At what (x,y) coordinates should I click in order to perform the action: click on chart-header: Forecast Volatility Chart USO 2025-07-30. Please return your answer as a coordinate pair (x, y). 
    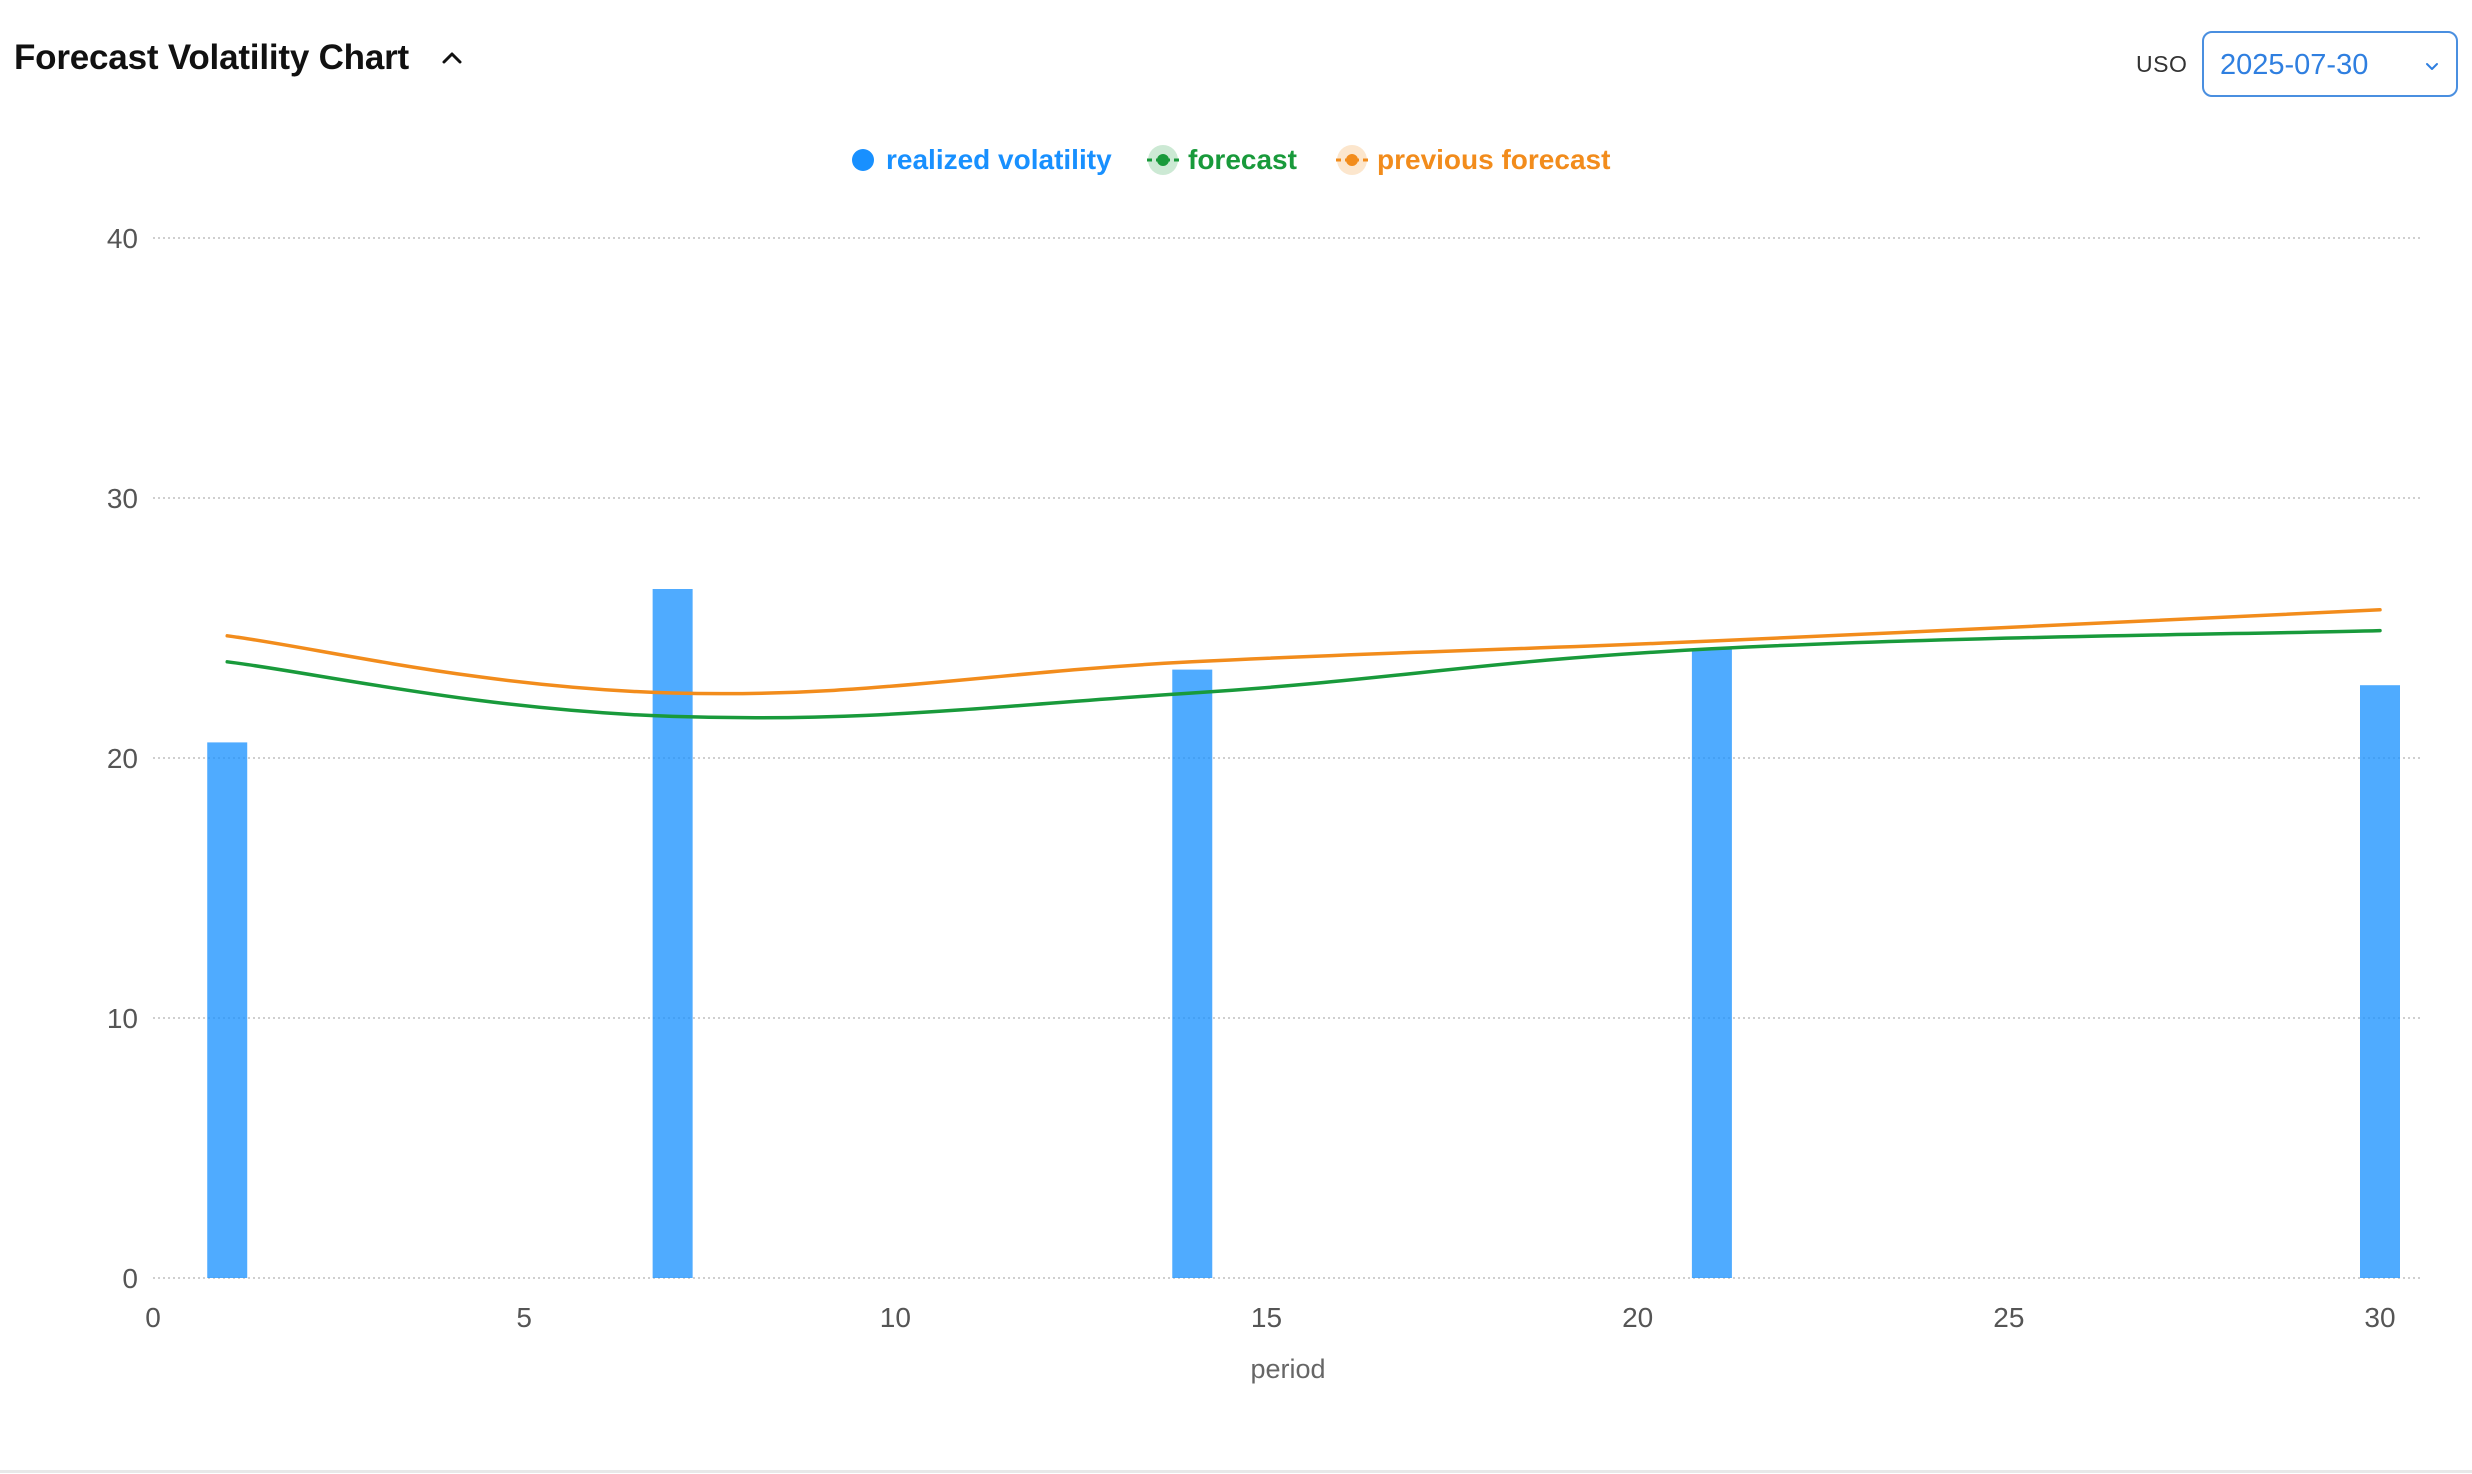
    Looking at the image, I should click on (1236, 65).